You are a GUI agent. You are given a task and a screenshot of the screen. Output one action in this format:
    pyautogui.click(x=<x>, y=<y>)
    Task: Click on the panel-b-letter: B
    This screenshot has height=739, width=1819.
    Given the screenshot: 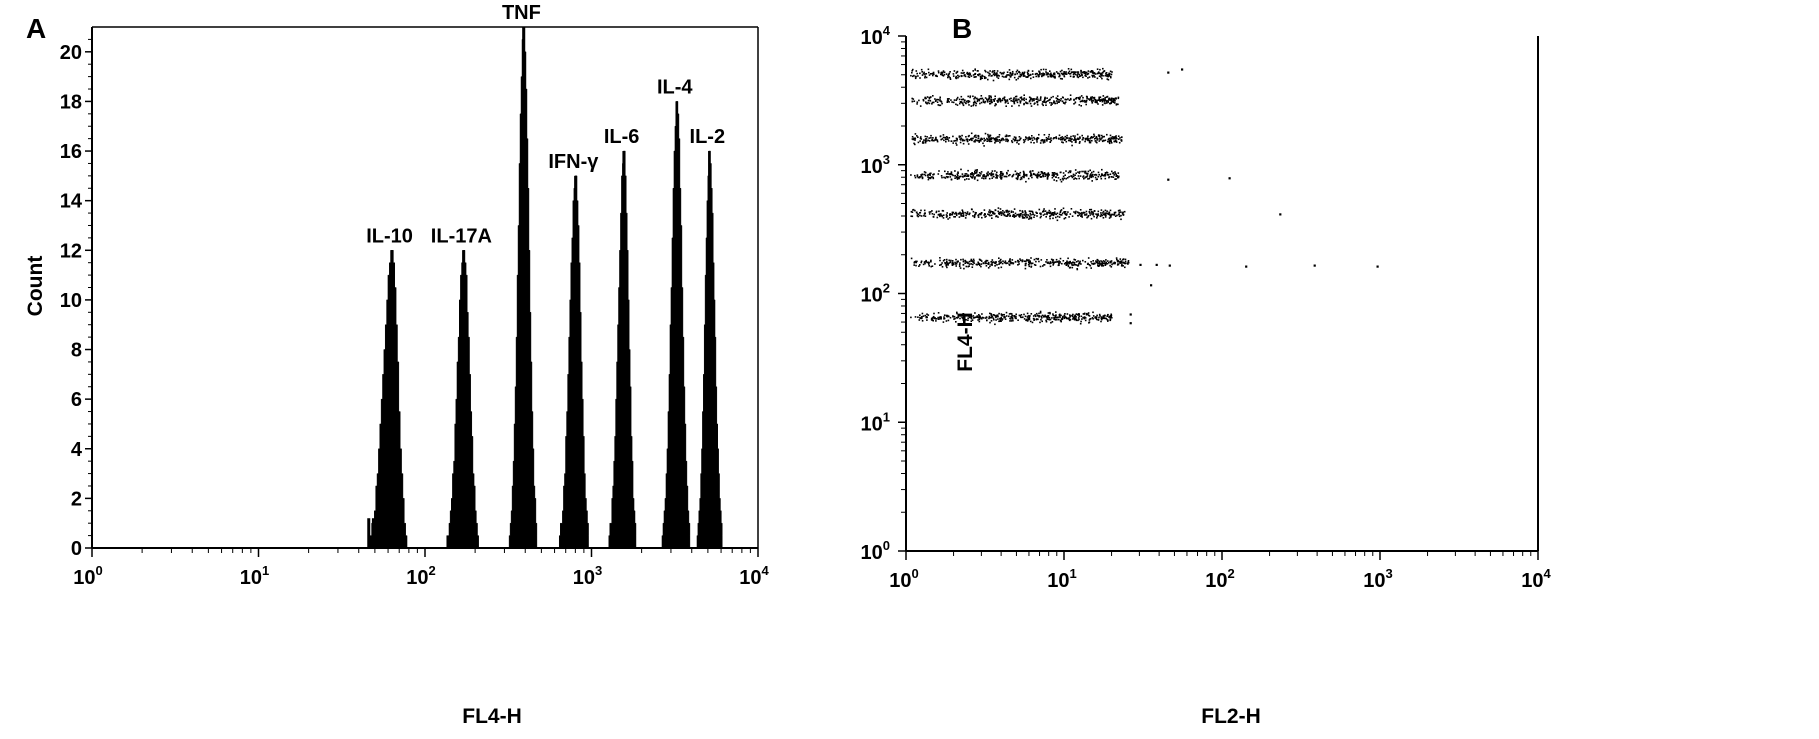 What is the action you would take?
    pyautogui.click(x=962, y=28)
    